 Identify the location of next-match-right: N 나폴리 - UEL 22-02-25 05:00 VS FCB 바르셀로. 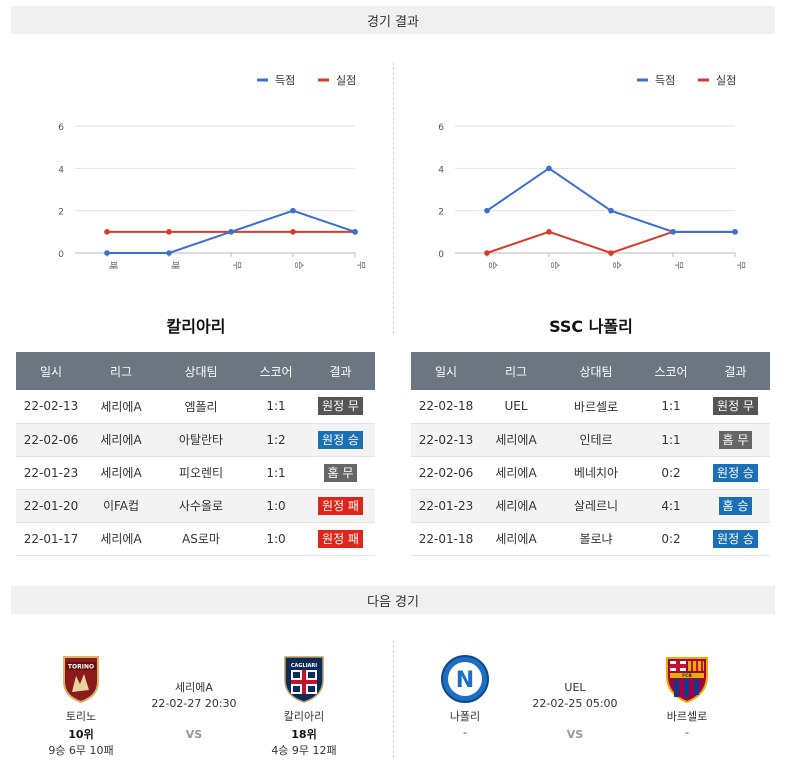
(585, 705).